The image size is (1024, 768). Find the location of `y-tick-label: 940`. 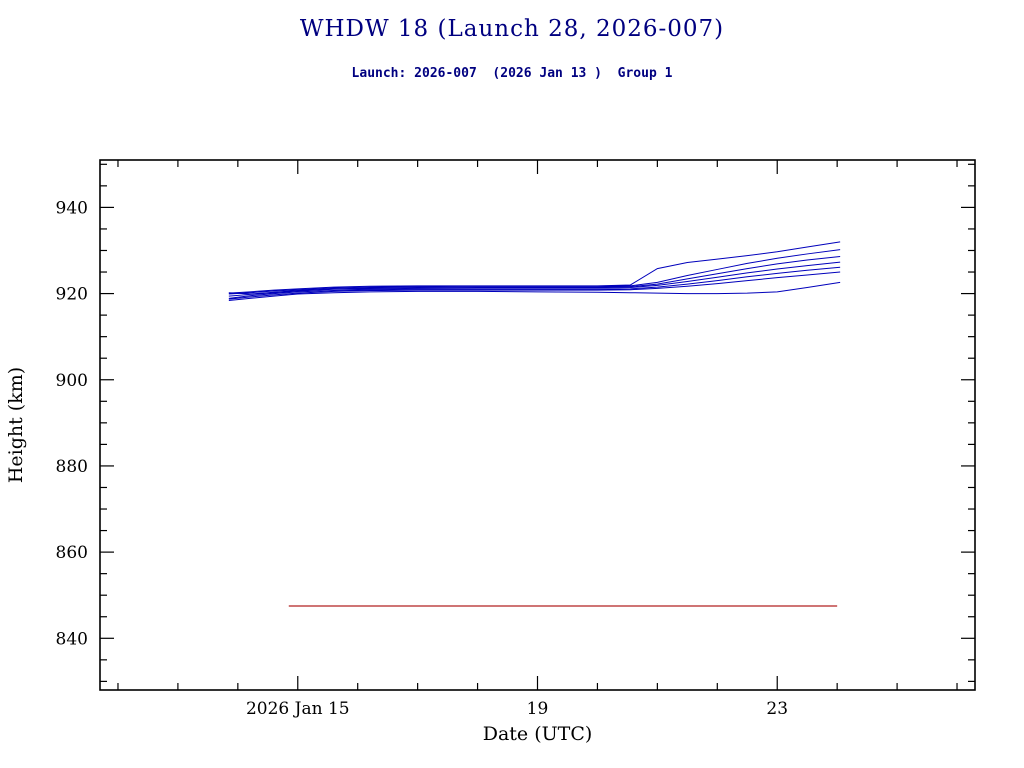

y-tick-label: 940 is located at coordinates (72, 208).